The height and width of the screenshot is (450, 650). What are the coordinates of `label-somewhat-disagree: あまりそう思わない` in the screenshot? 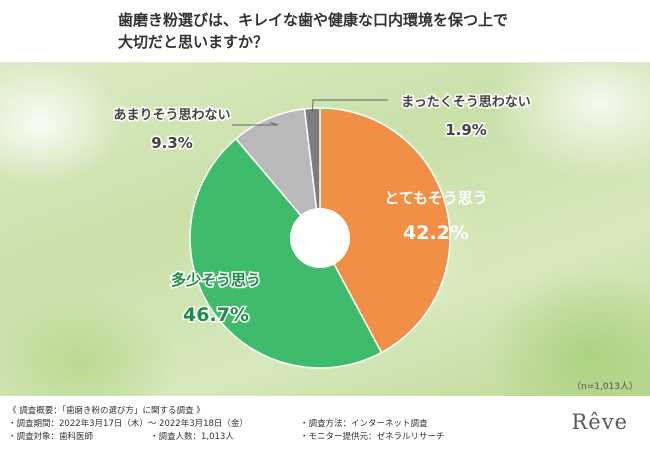 It's located at (171, 115).